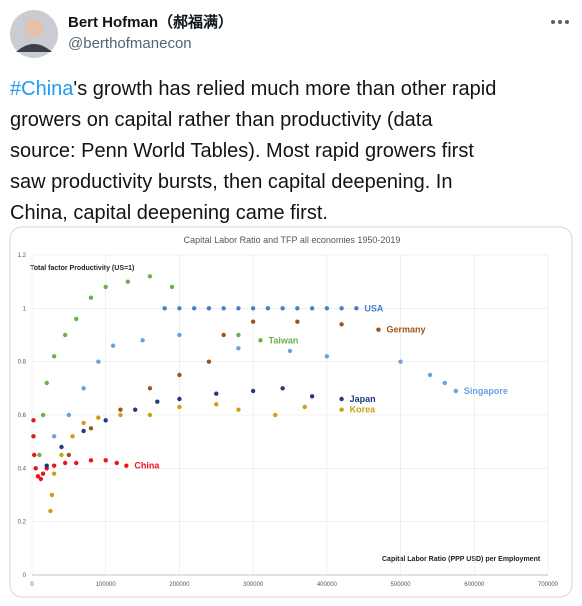  Describe the element at coordinates (284, 340) in the screenshot. I see `series-label: Taiwan` at that location.